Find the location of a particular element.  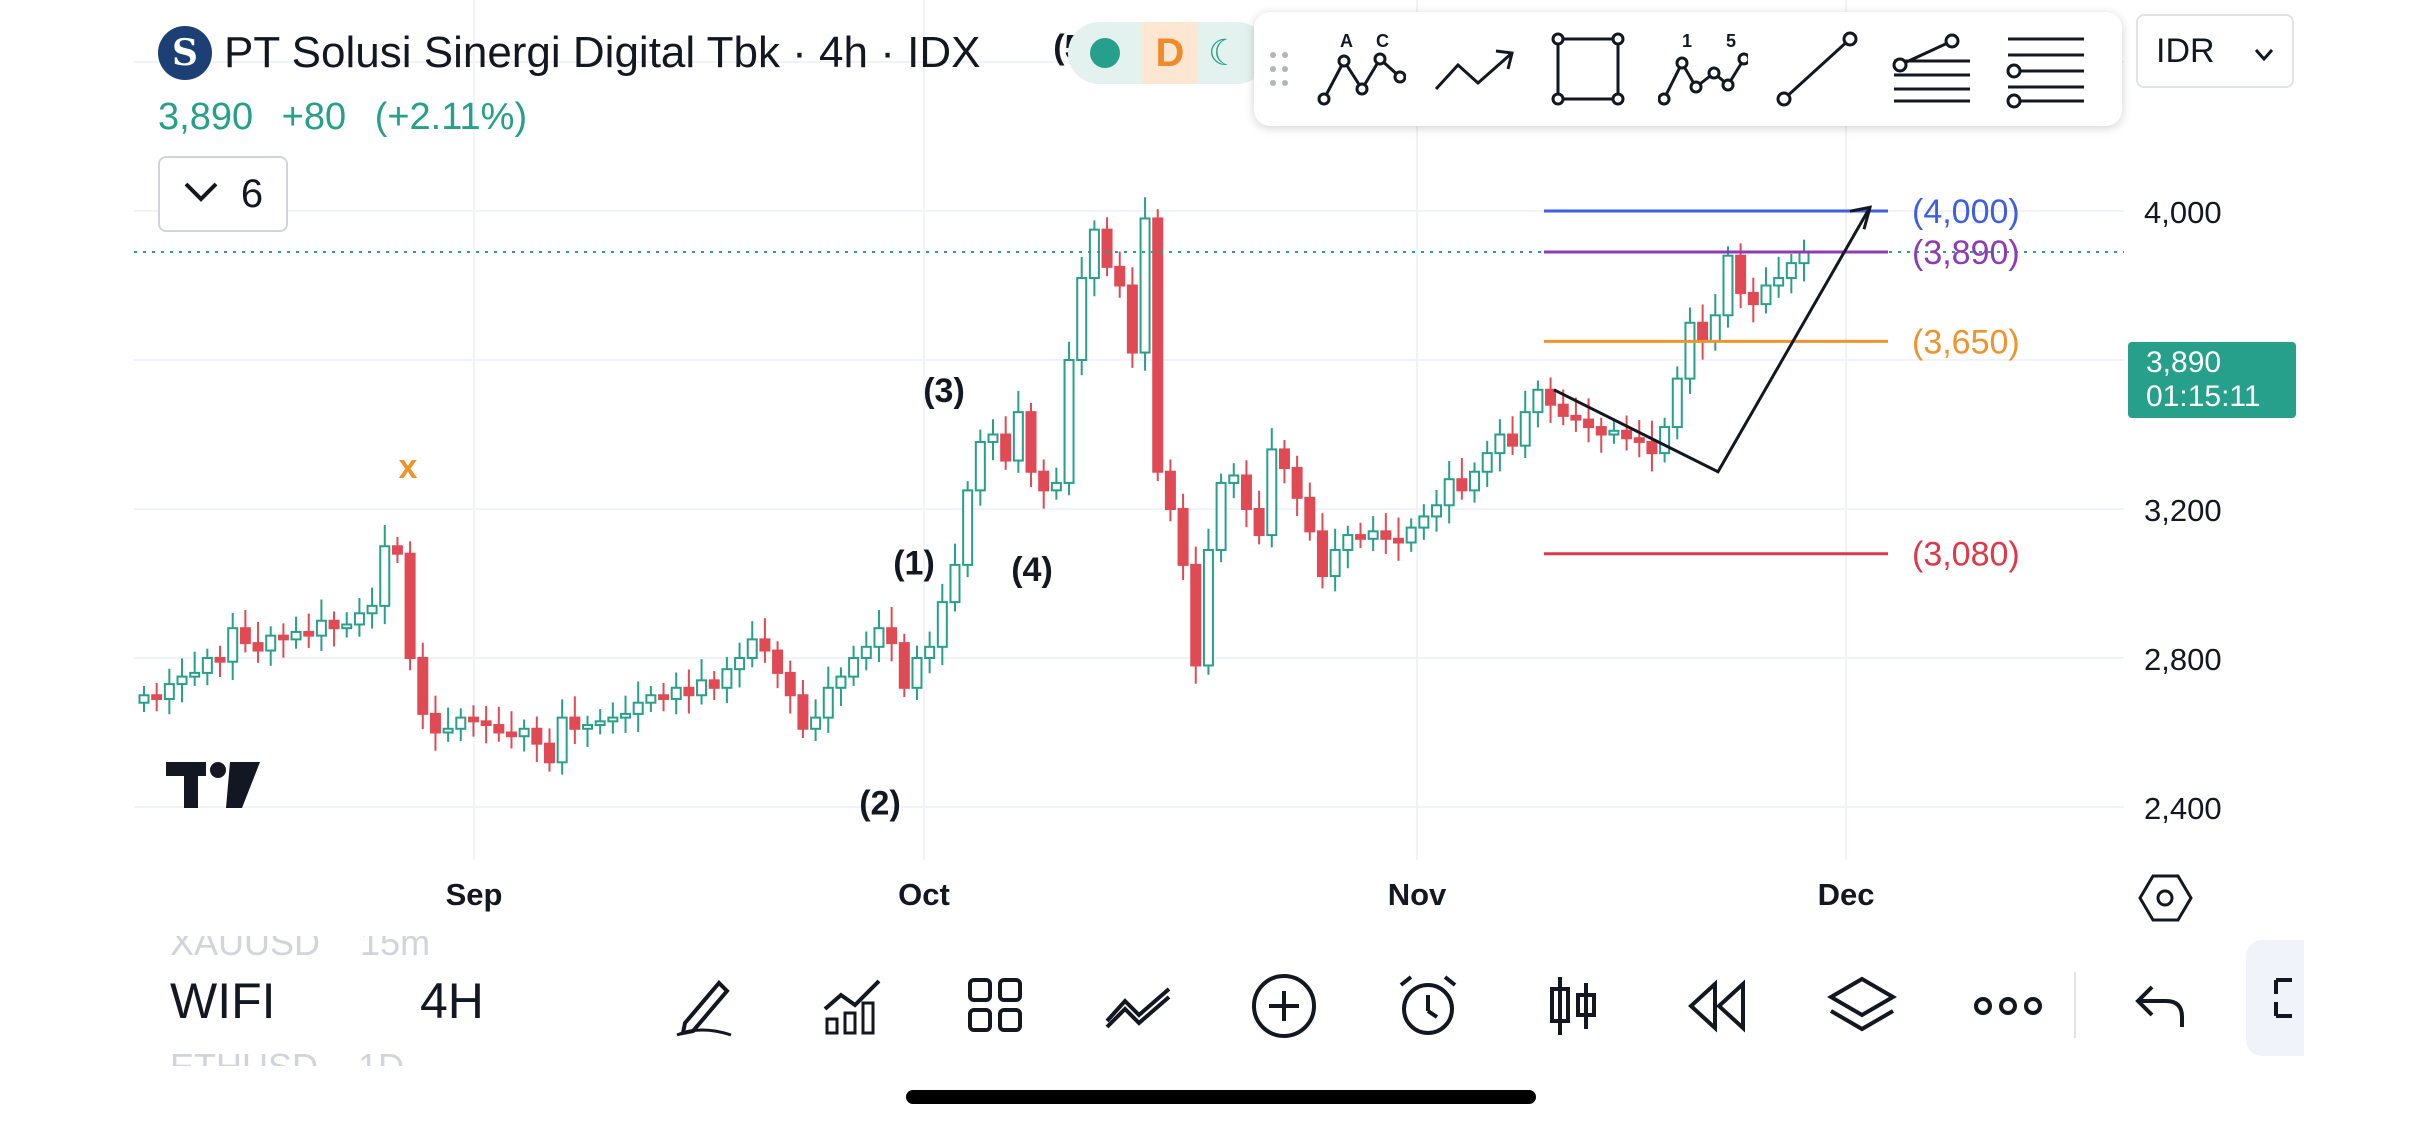

active-interval: 4H is located at coordinates (452, 1001).